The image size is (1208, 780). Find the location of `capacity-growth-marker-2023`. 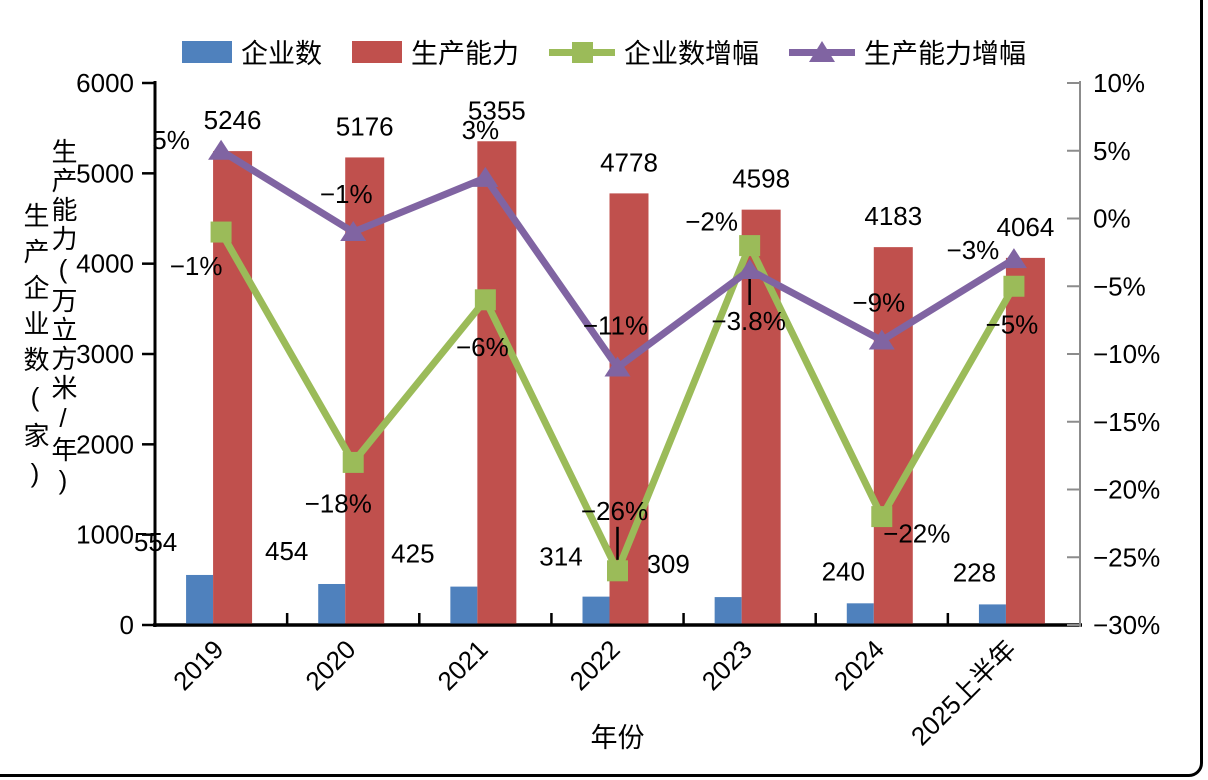

capacity-growth-marker-2023 is located at coordinates (749, 268).